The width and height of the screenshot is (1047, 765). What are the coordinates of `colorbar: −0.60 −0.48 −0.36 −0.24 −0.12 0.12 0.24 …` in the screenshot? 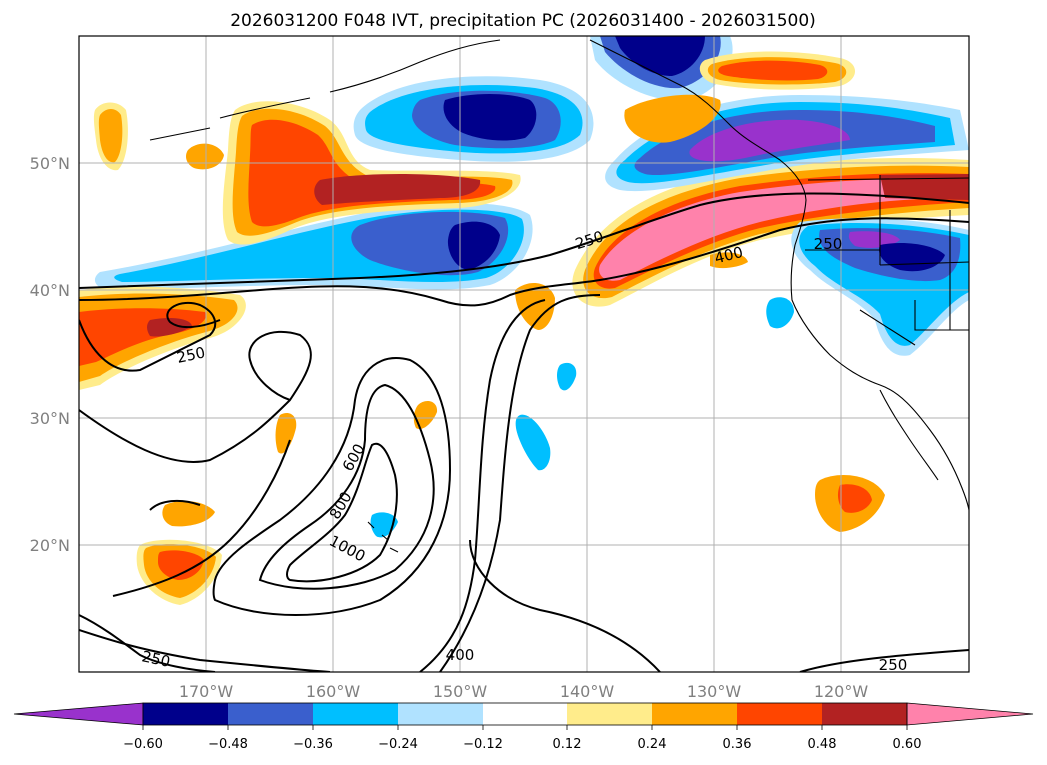 It's located at (523, 727).